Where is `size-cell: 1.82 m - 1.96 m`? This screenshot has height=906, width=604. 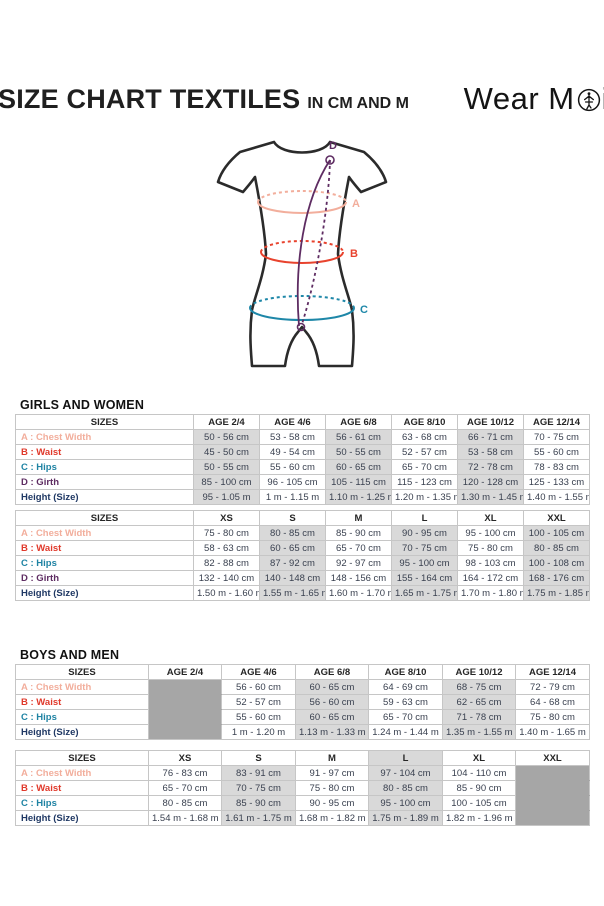 size-cell: 1.82 m - 1.96 m is located at coordinates (479, 818).